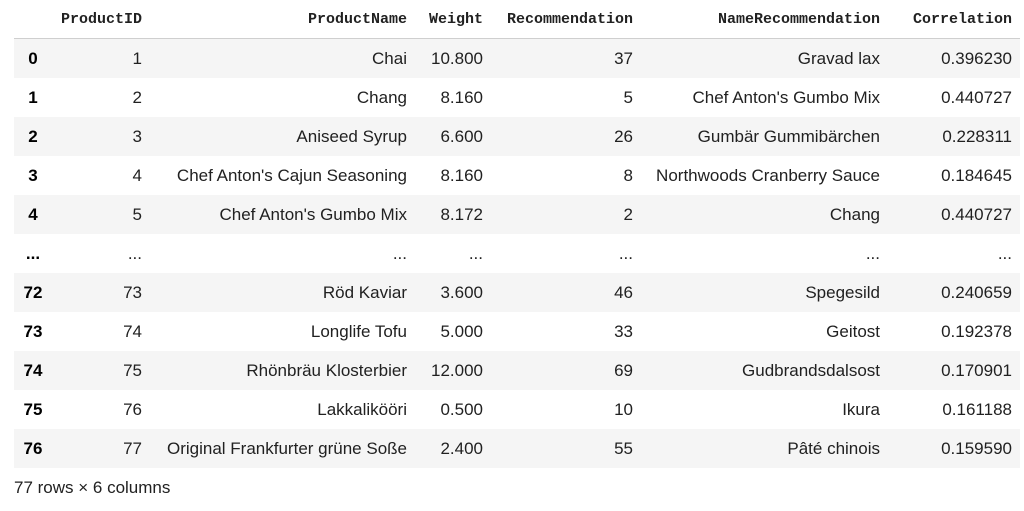  Describe the element at coordinates (33, 331) in the screenshot. I see `row-index-cell: 73` at that location.